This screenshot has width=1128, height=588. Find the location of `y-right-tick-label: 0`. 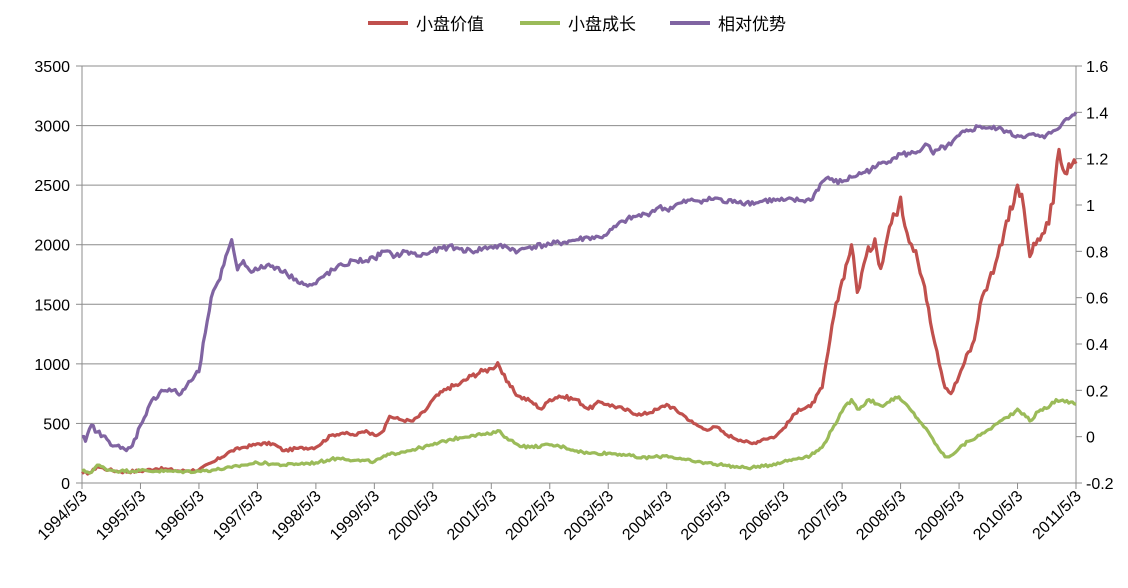

y-right-tick-label: 0 is located at coordinates (1090, 438).